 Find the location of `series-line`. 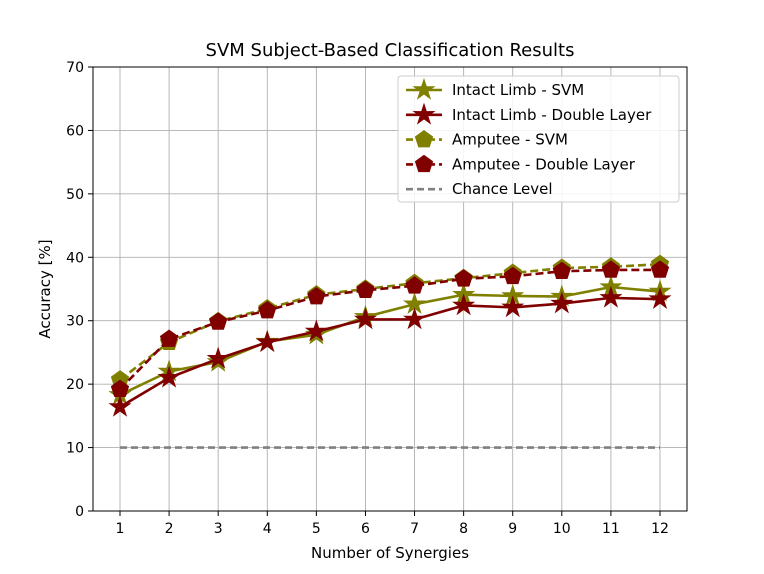

series-line is located at coordinates (390, 352).